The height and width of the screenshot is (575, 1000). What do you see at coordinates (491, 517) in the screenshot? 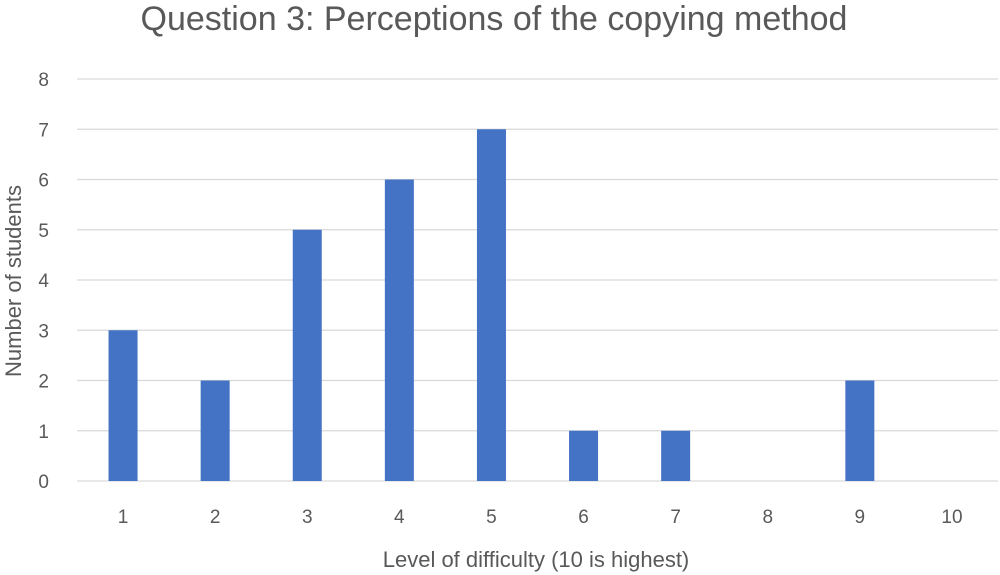
I see `x-tick-label: 5` at bounding box center [491, 517].